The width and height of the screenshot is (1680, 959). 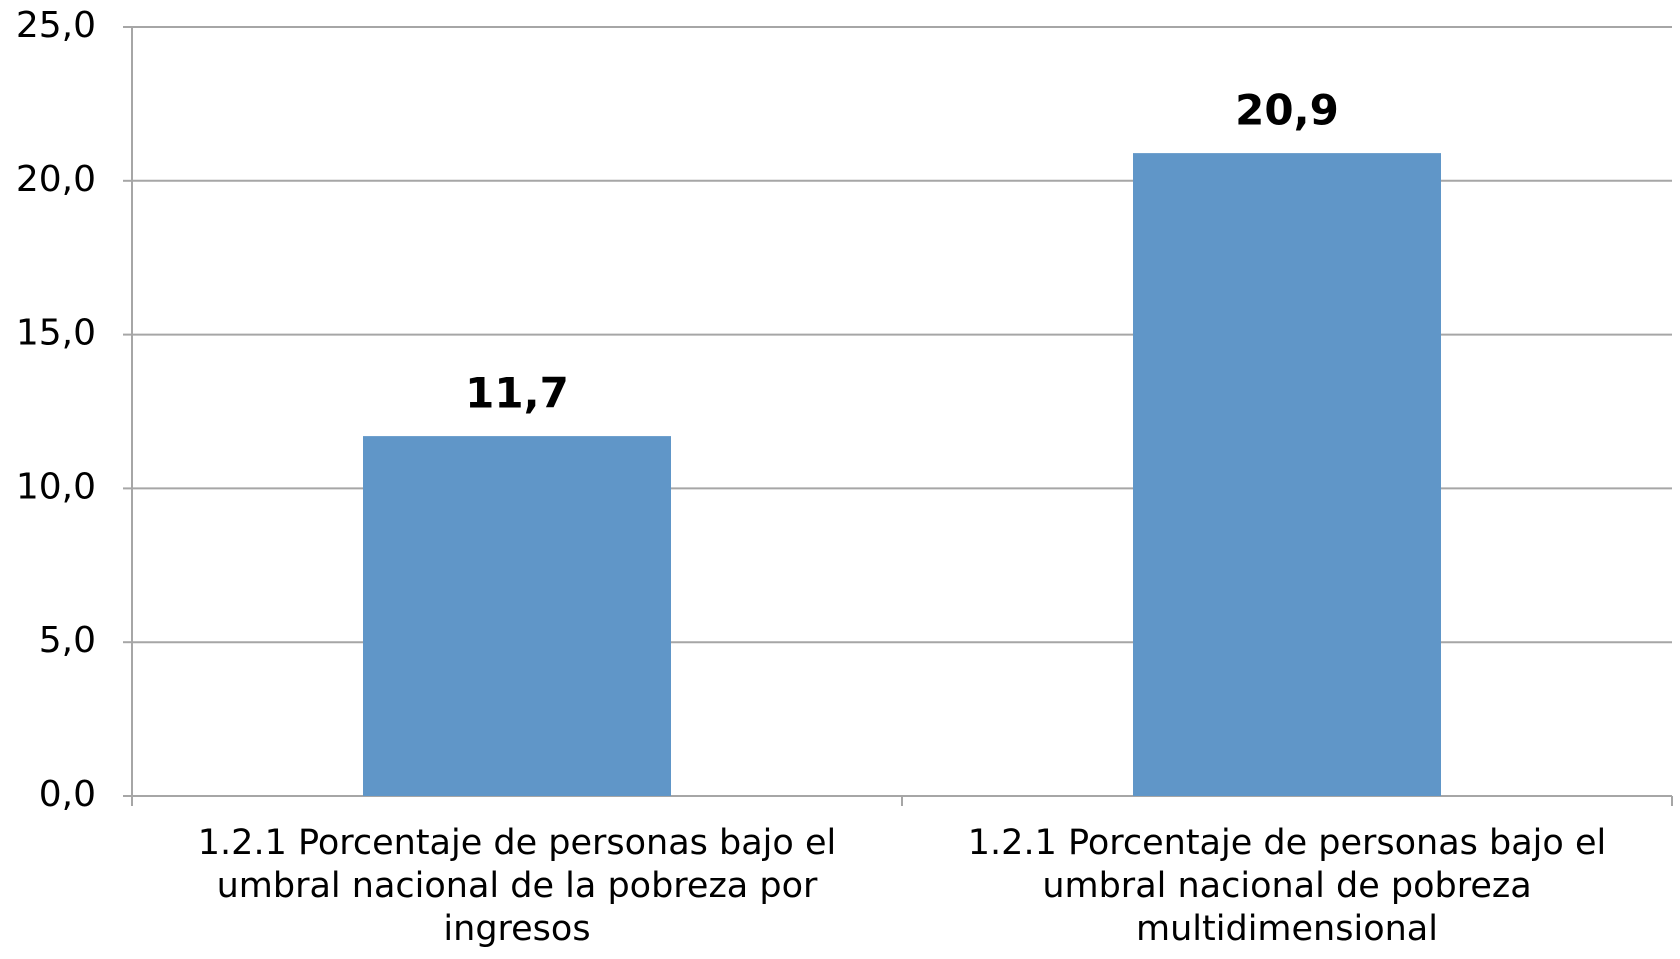 What do you see at coordinates (1287, 110) in the screenshot?
I see `value-label: 20,9` at bounding box center [1287, 110].